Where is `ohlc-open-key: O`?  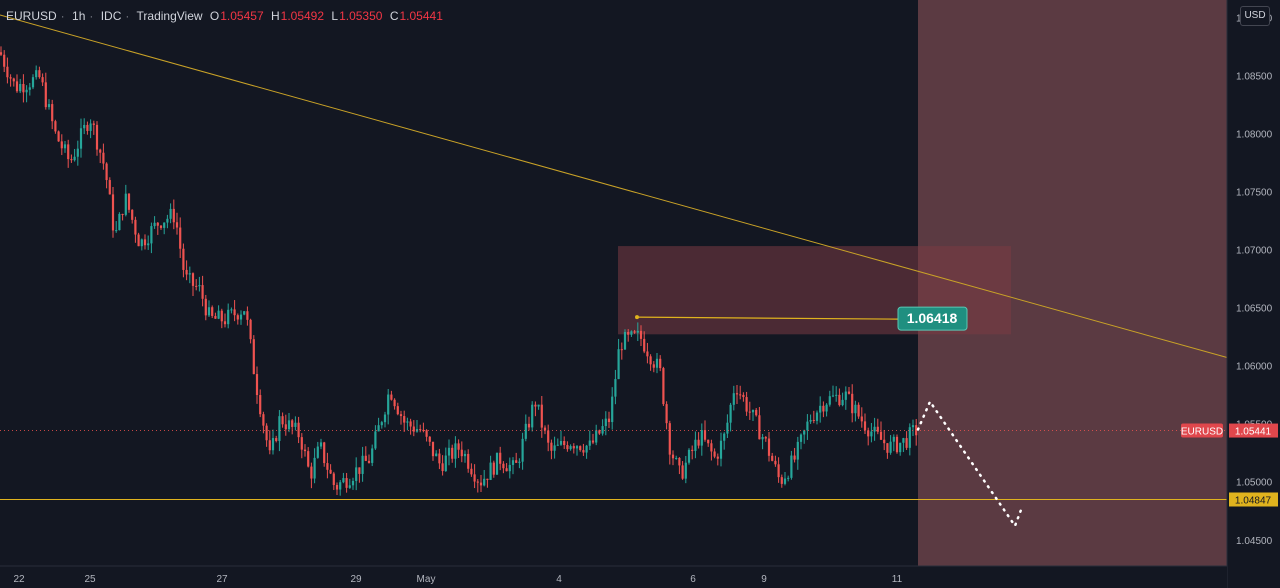 ohlc-open-key: O is located at coordinates (214, 16).